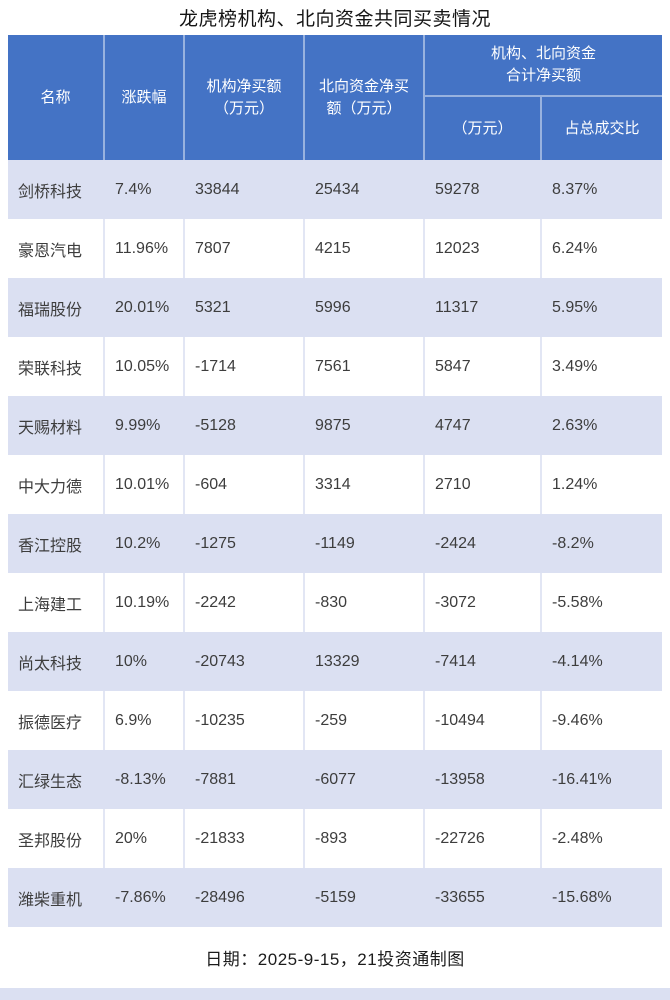 This screenshot has height=1000, width=670. I want to click on cell-combined-net: 11317, so click(457, 307).